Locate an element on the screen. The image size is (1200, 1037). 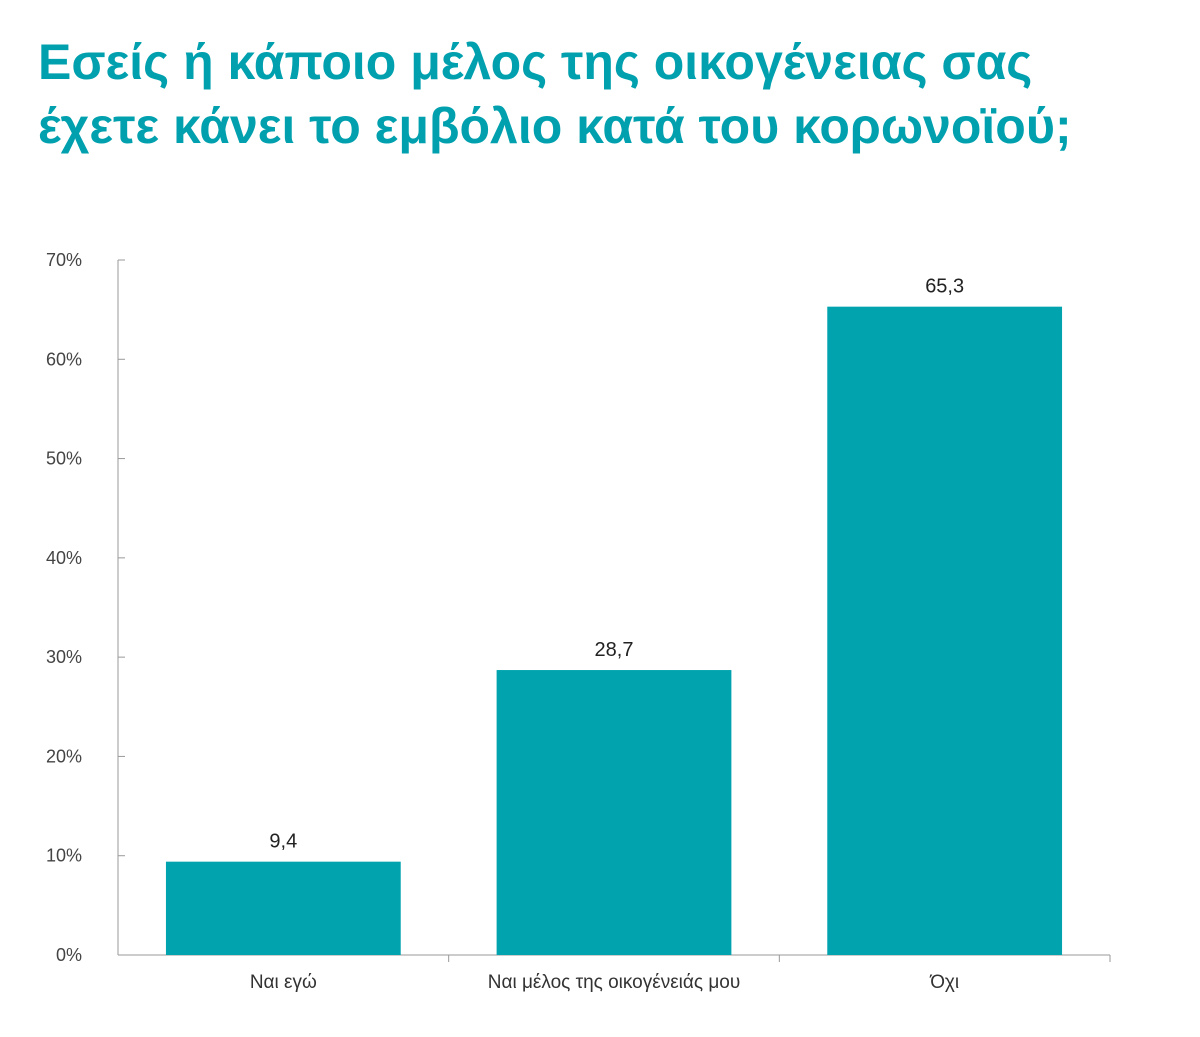
y-tick-label: 50% is located at coordinates (64, 459).